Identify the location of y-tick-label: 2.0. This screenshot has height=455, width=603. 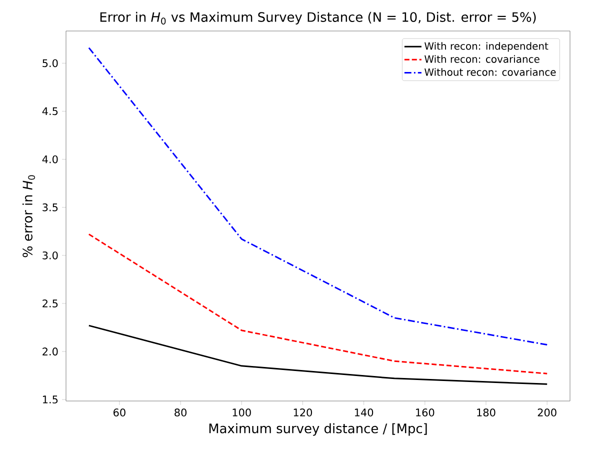
(50, 352).